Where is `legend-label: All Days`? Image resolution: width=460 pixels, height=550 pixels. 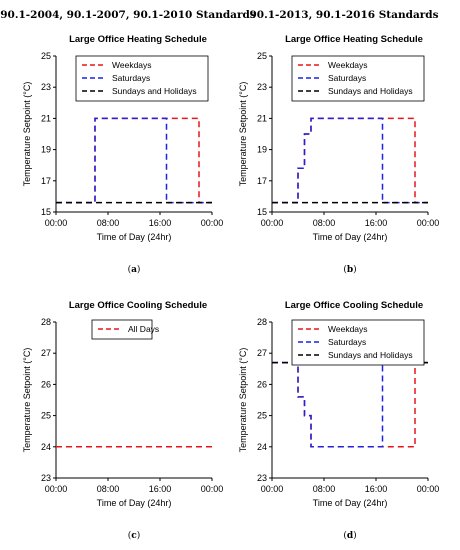
legend-label: All Days is located at coordinates (143, 329).